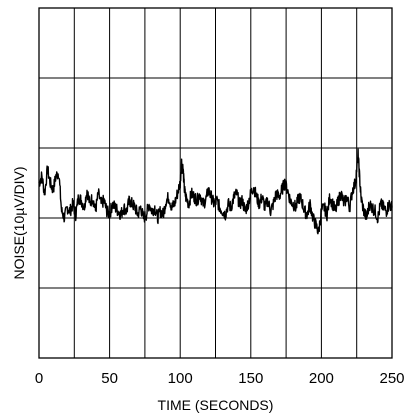  I want to click on x-tick-label: 50, so click(109, 378).